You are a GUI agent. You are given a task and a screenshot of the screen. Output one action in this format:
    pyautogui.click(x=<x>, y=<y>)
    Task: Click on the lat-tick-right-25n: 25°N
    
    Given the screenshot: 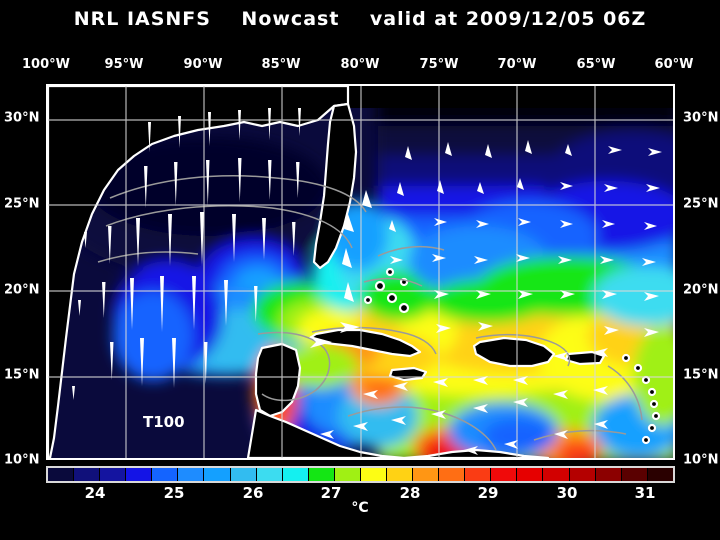 What is the action you would take?
    pyautogui.click(x=701, y=204)
    